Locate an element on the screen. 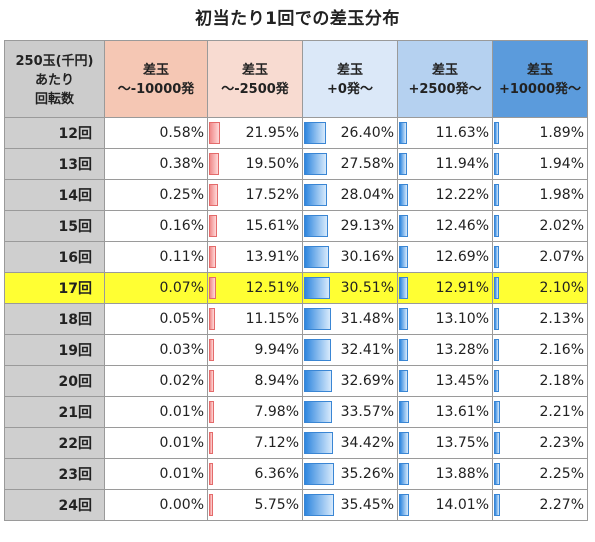  percent-value: 13.61% is located at coordinates (462, 412).